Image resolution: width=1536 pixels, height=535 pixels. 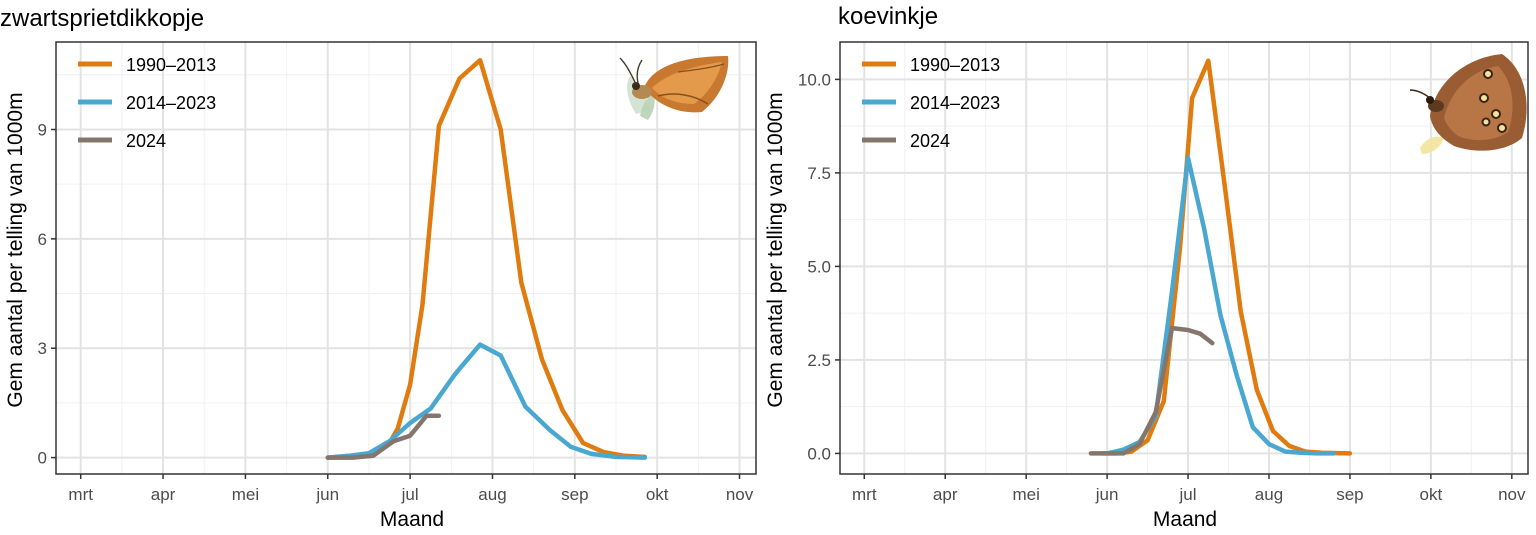 What do you see at coordinates (814, 79) in the screenshot?
I see `y-tick-label: 10.0` at bounding box center [814, 79].